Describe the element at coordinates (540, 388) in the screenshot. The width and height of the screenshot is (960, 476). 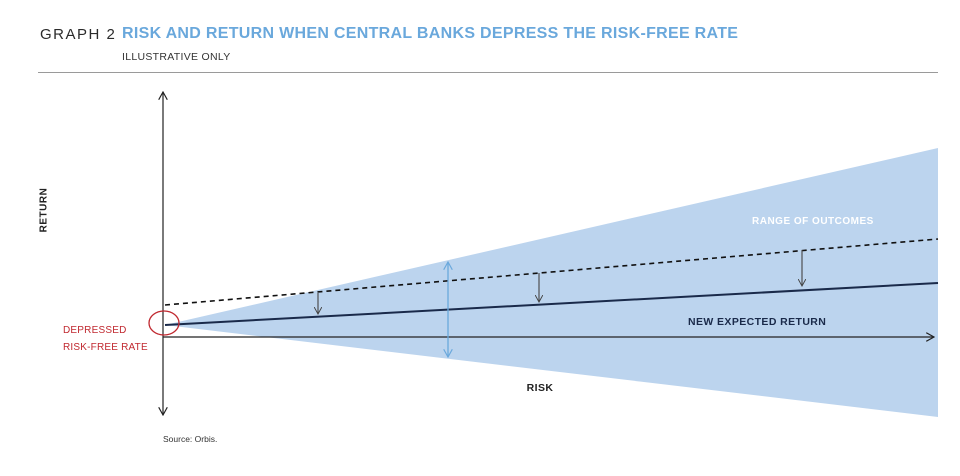
I see `x-axis-label: RISK` at that location.